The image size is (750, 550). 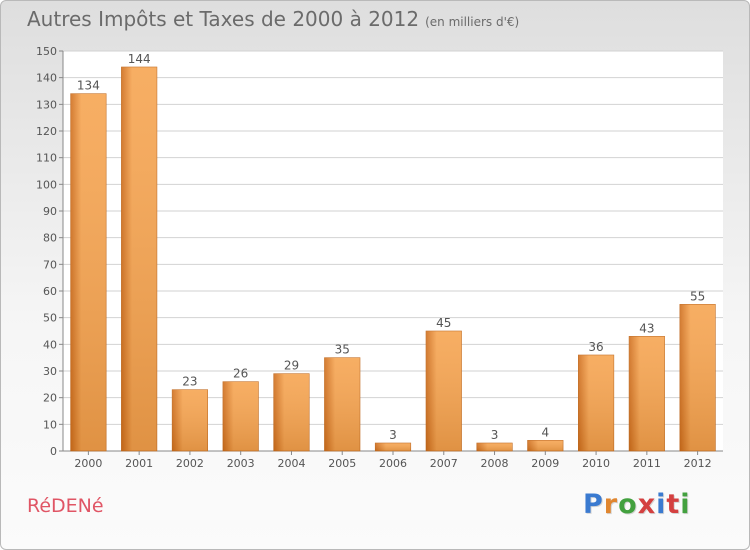 I want to click on y-tick-label: 130, so click(x=46, y=104).